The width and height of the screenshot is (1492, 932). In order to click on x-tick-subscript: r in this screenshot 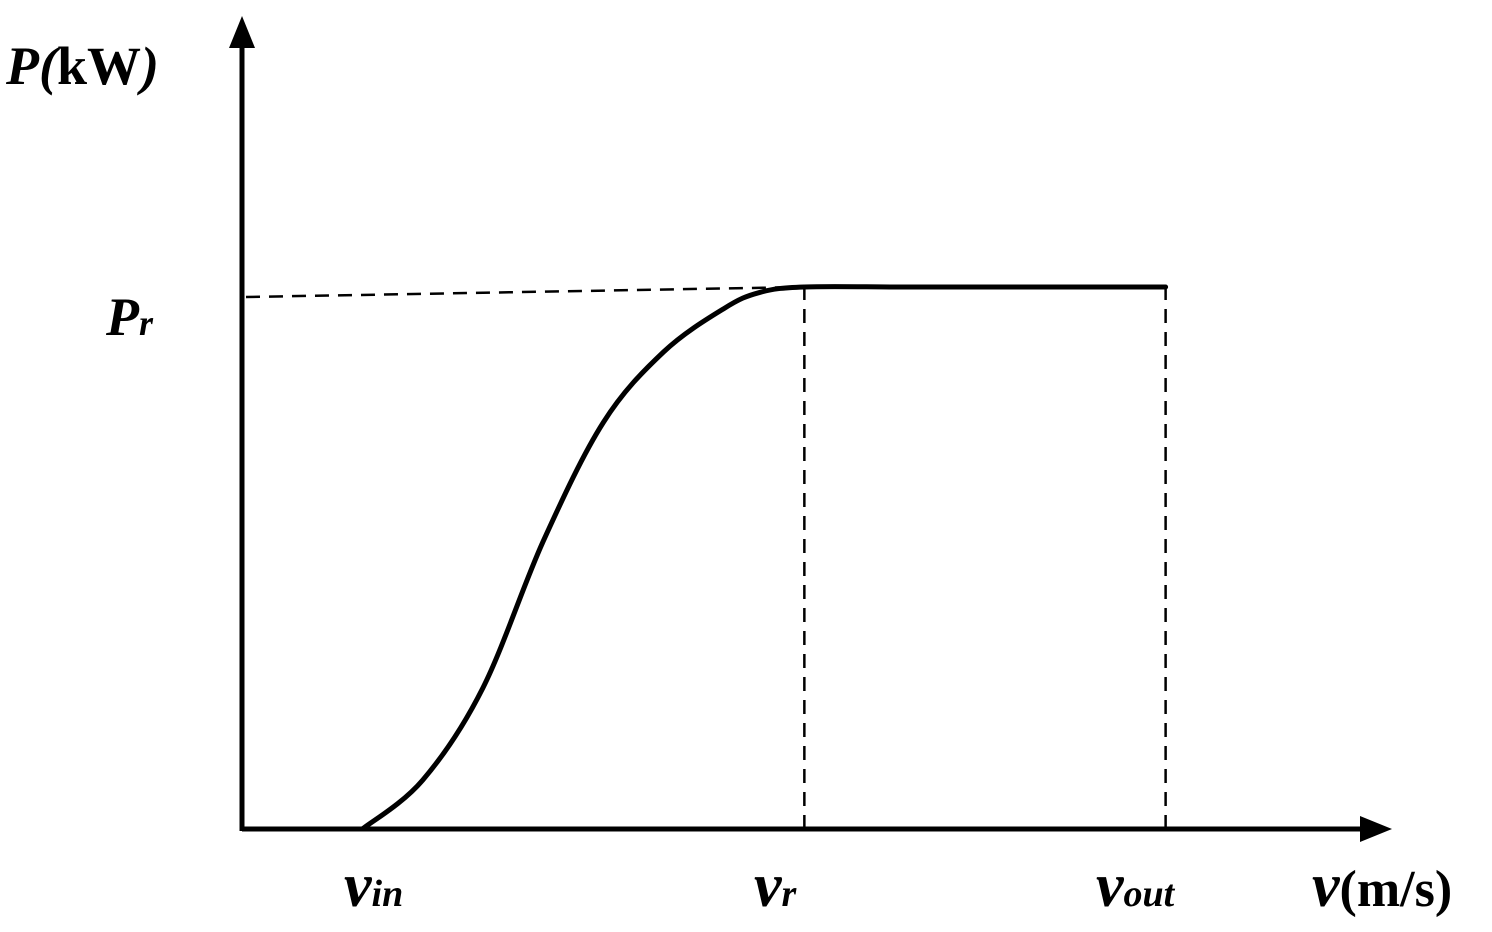, I will do `click(790, 894)`.